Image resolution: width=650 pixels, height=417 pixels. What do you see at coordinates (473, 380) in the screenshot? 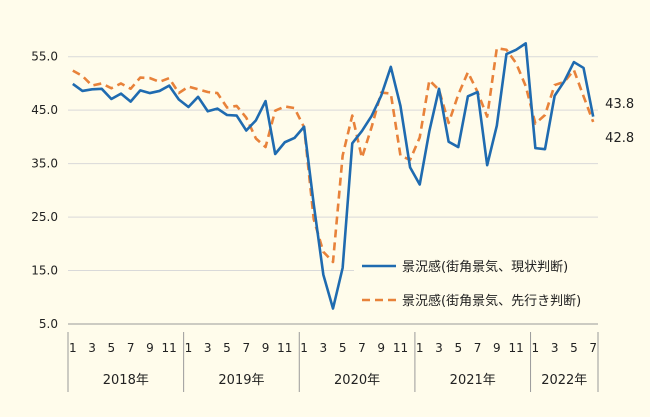
I see `year-label: 2021年` at bounding box center [473, 380].